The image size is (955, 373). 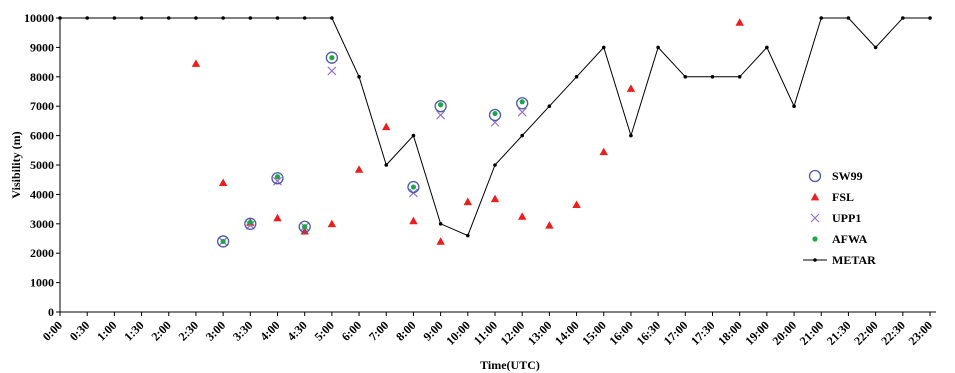 I want to click on x-tick-label: 10:00, so click(x=458, y=333).